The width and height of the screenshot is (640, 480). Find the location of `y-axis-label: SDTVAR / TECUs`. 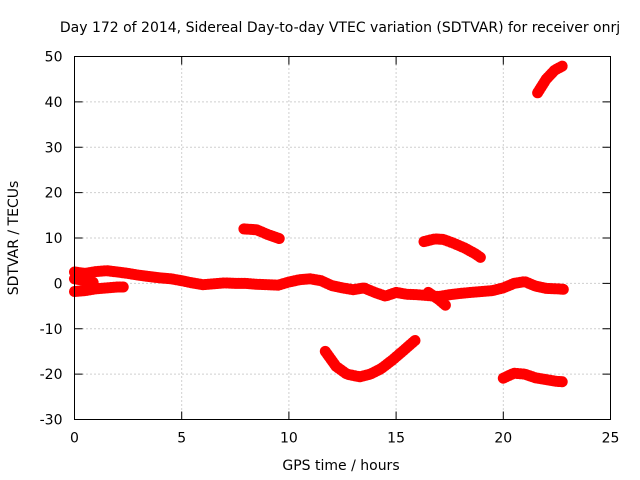

y-axis-label: SDTVAR / TECUs is located at coordinates (14, 238).